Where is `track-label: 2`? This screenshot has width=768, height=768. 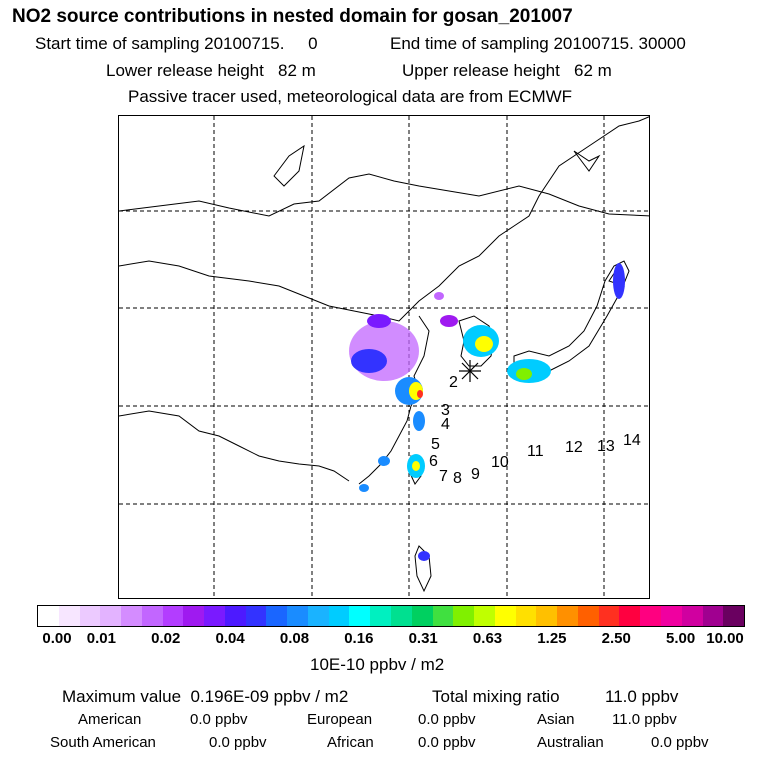 track-label: 2 is located at coordinates (453, 382).